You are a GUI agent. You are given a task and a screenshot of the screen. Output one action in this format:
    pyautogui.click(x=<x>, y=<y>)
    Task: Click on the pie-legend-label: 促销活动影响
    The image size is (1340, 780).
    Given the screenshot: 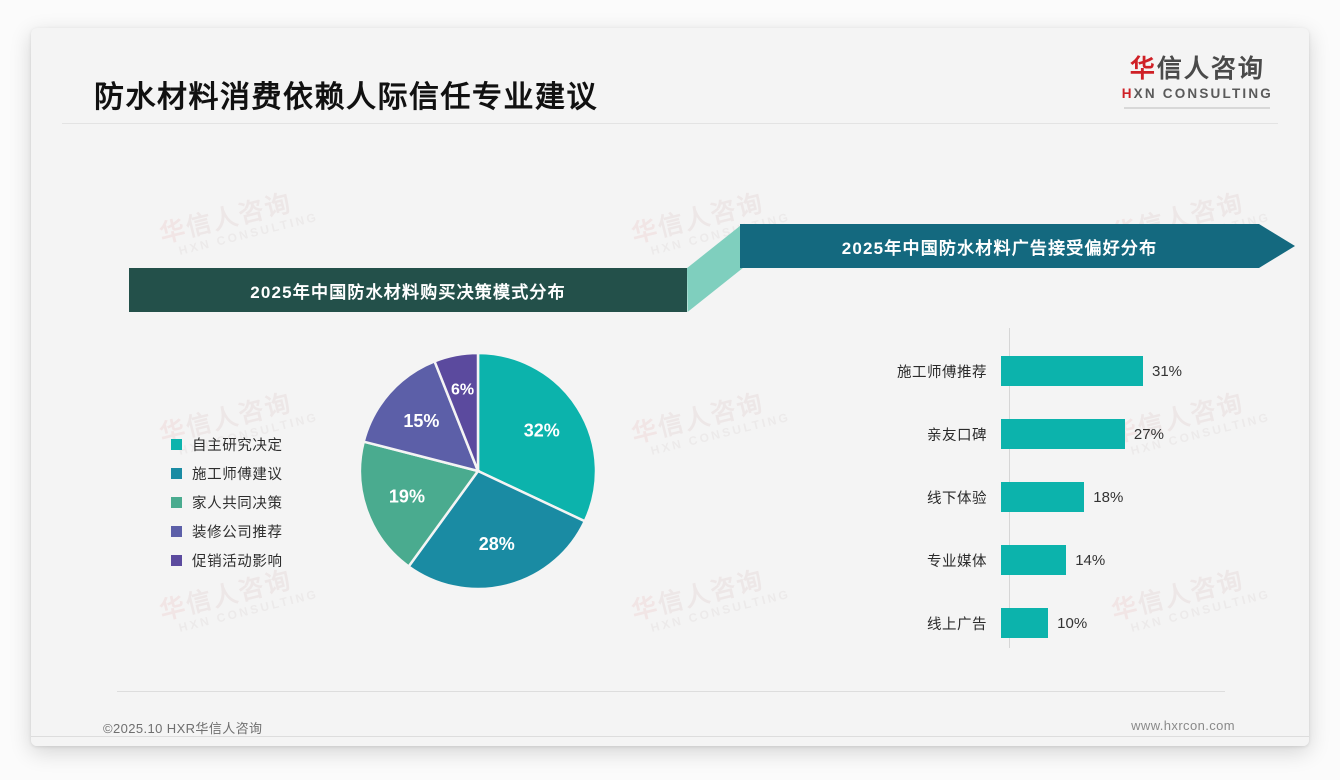 What is the action you would take?
    pyautogui.click(x=237, y=562)
    